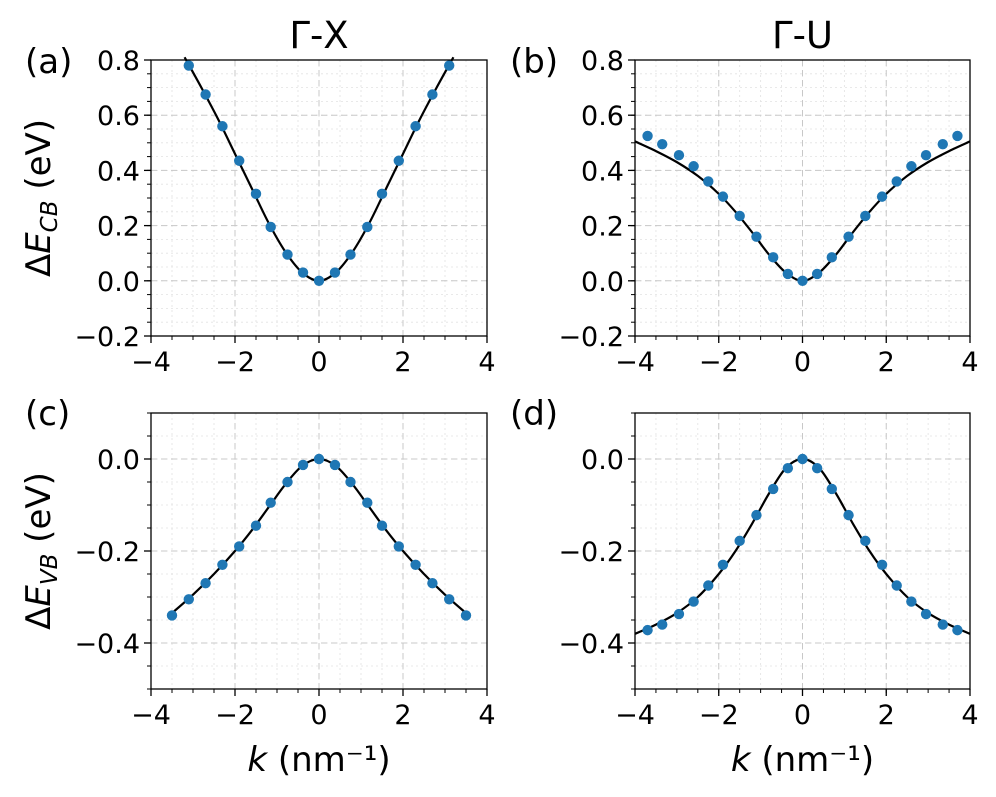 This screenshot has width=996, height=797. Describe the element at coordinates (47, 414) in the screenshot. I see `panel-label: (c)` at that location.